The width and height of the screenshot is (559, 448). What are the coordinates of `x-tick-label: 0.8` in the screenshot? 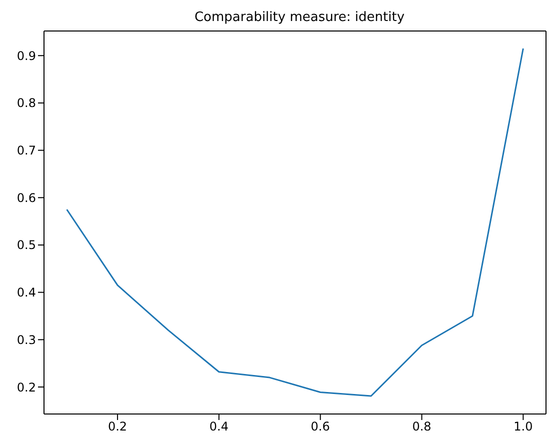 It's located at (422, 427).